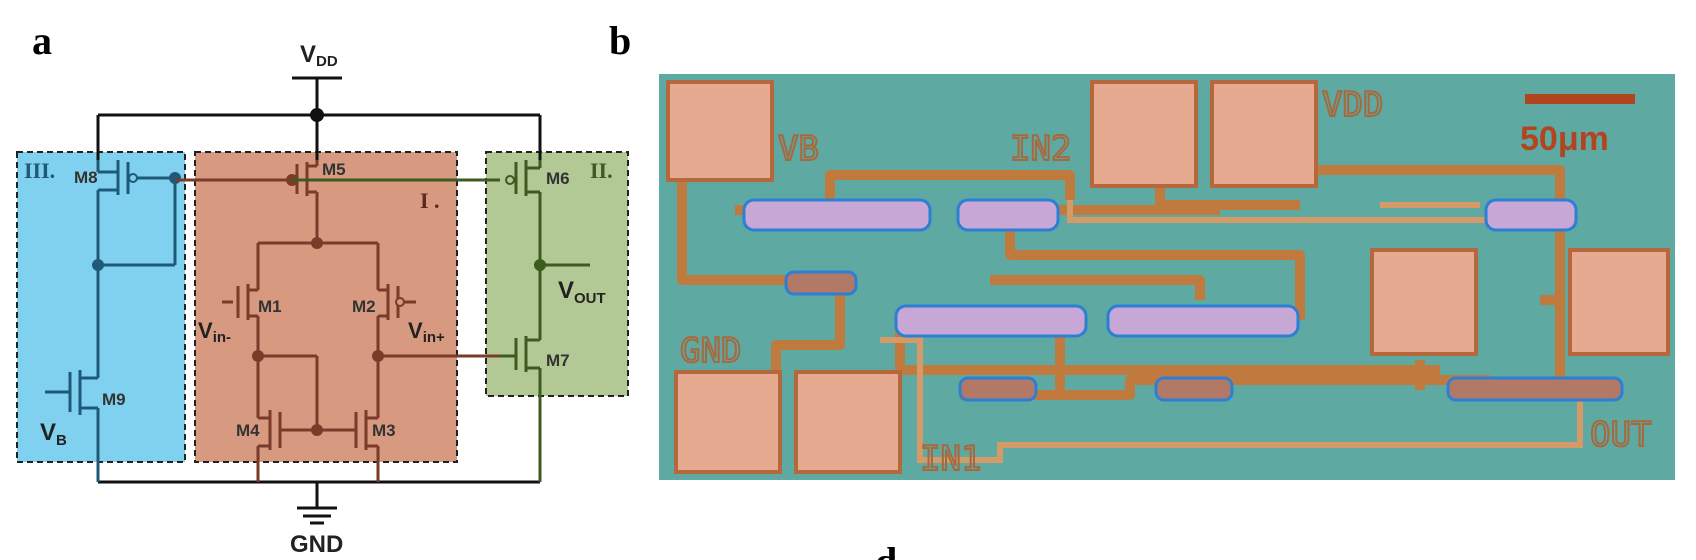  What do you see at coordinates (111, 321) in the screenshot?
I see `region-three-wires` at bounding box center [111, 321].